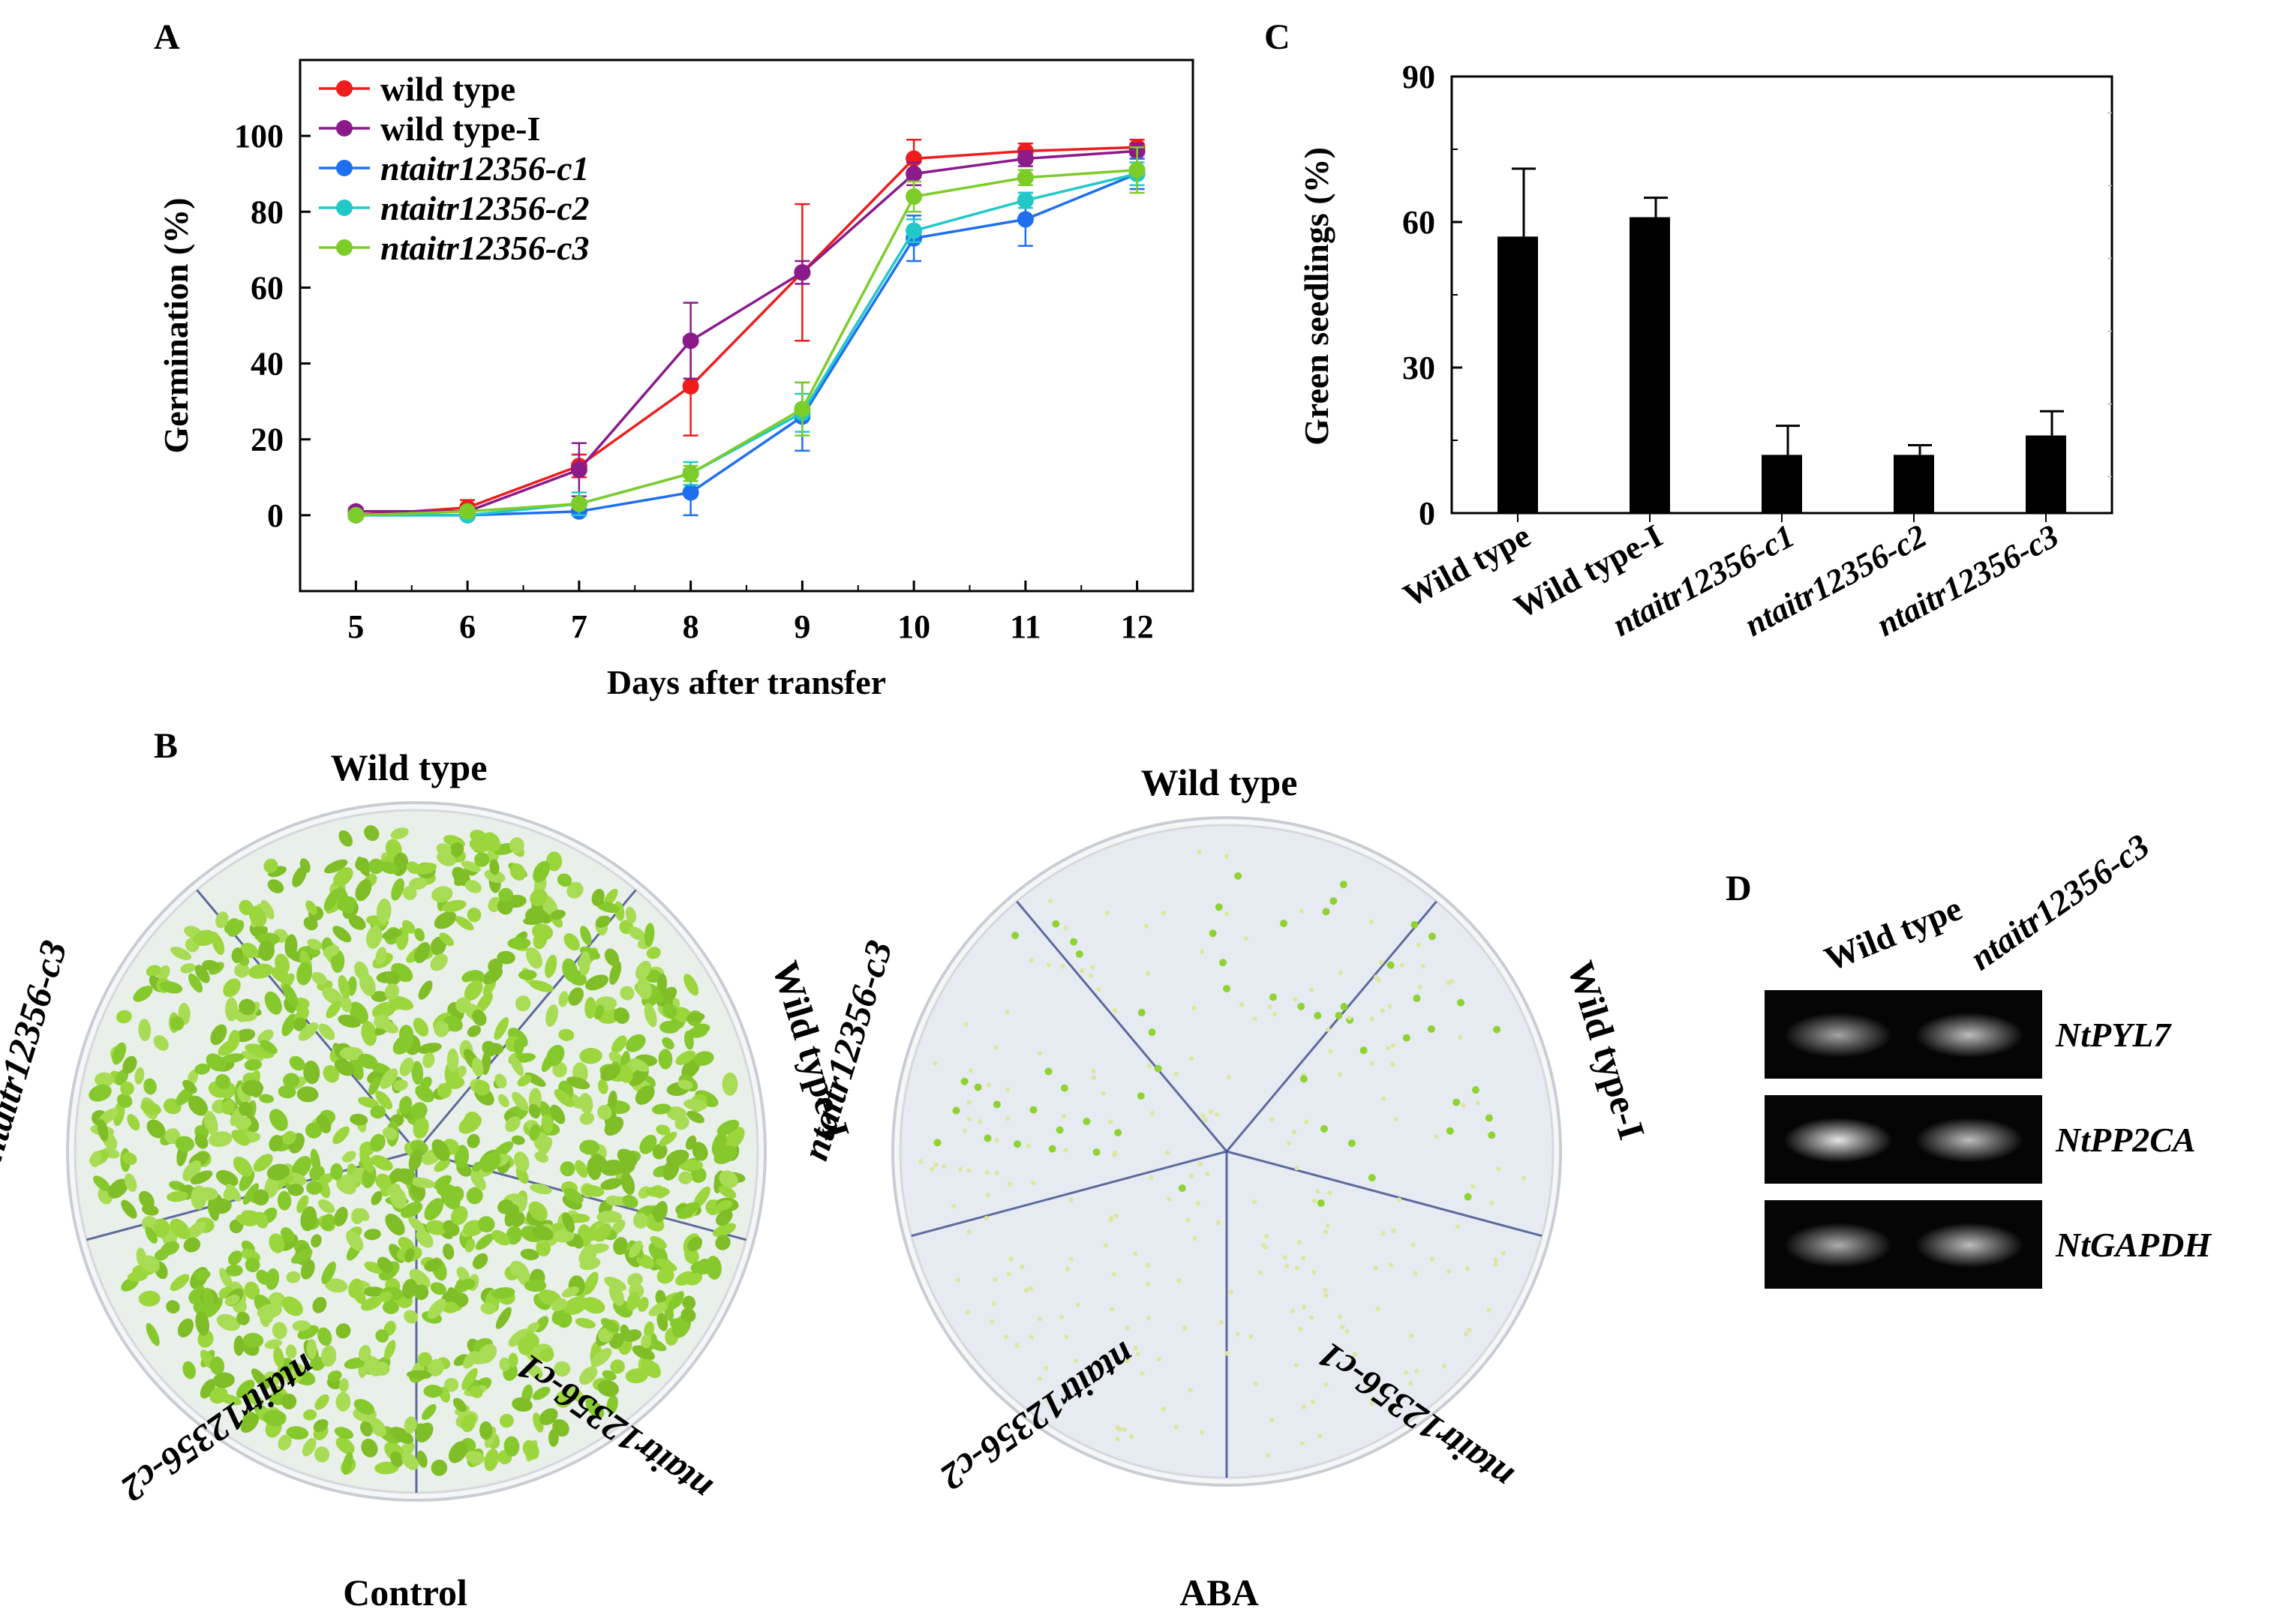  Describe the element at coordinates (176, 325) in the screenshot. I see `panel-a-y-axis-title: Germination (%)` at that location.